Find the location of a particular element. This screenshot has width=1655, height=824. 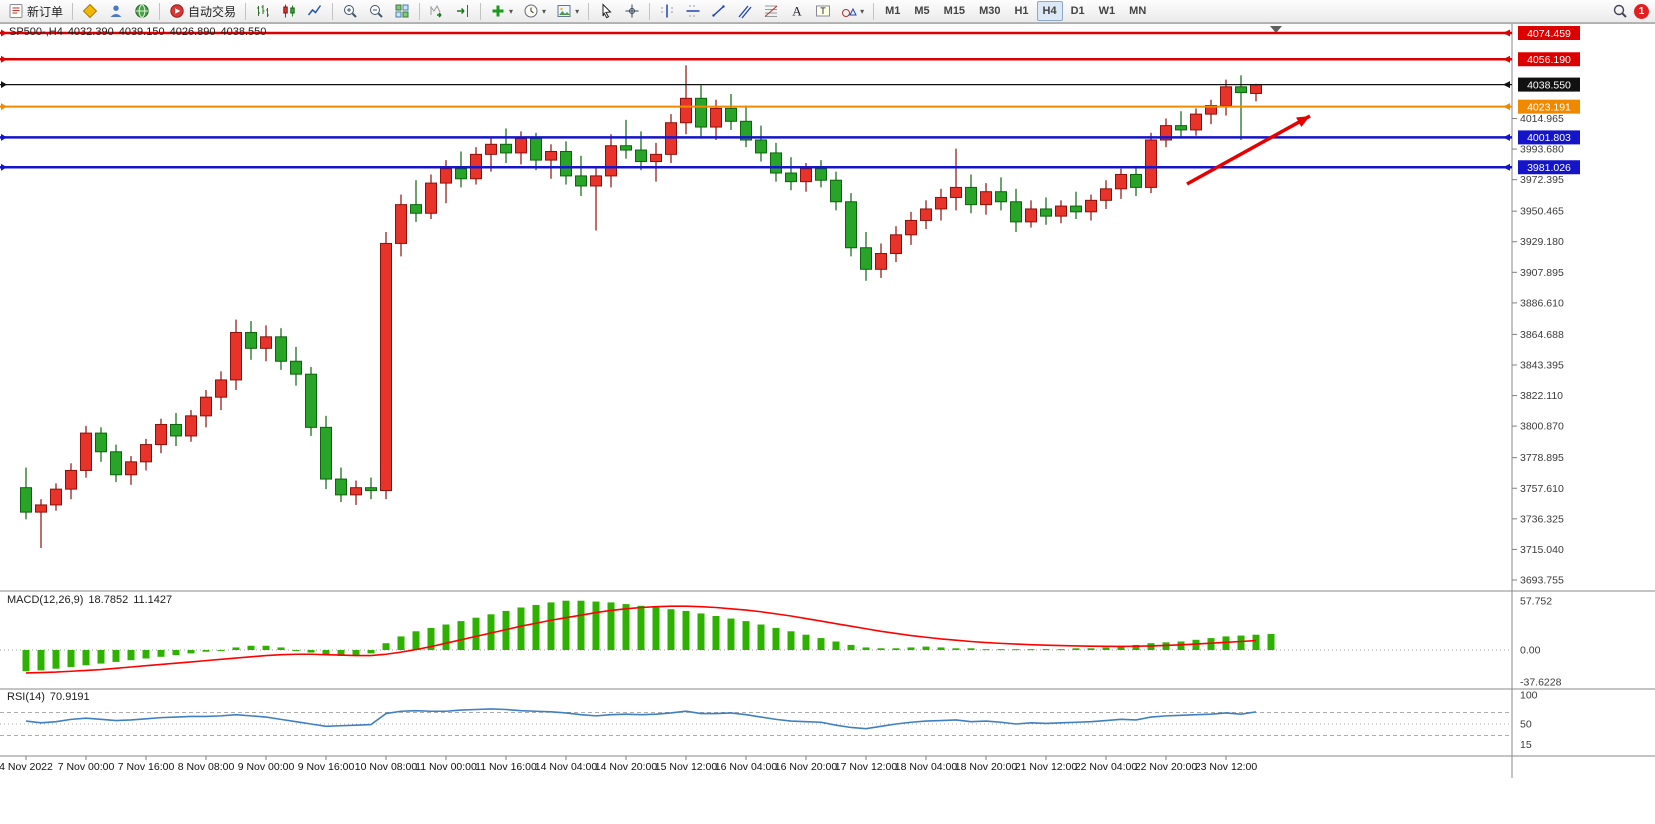

timeframe-h4-button: H4 is located at coordinates (1049, 11).